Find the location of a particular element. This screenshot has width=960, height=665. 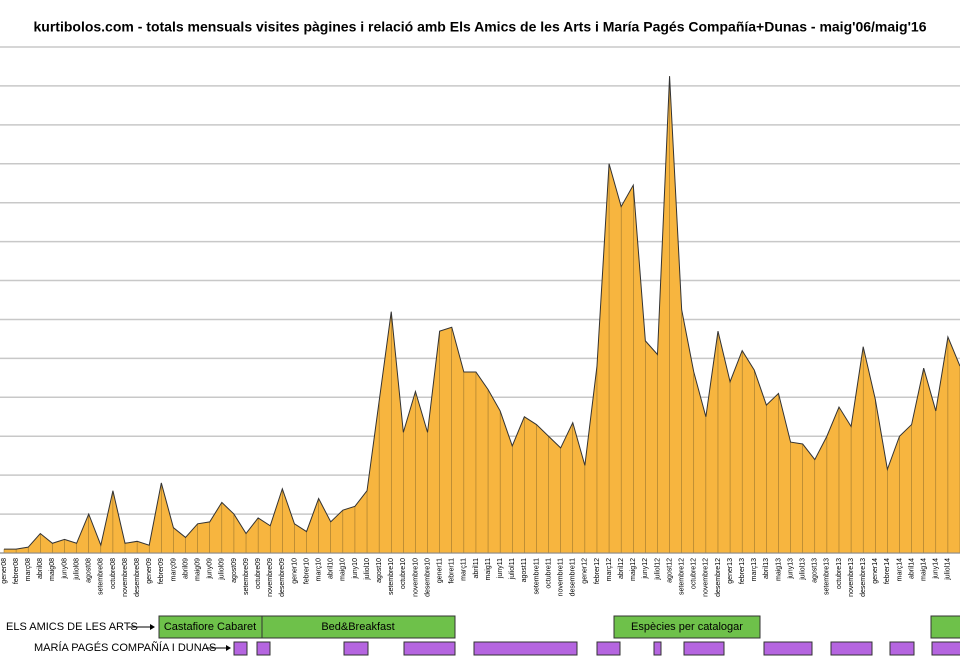

x-tick-label: novembre11 is located at coordinates (561, 577).